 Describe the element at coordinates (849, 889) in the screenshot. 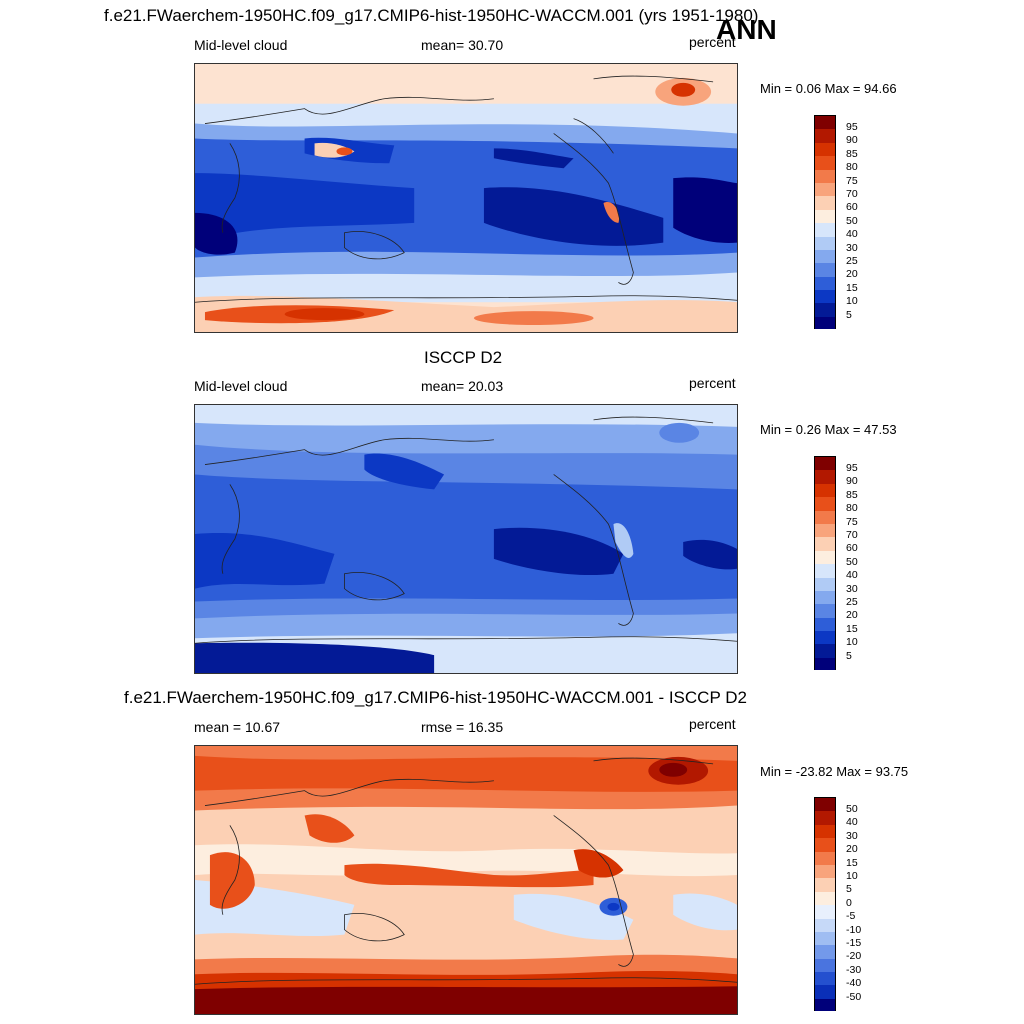

I see `panel3-tick-label: 5` at that location.